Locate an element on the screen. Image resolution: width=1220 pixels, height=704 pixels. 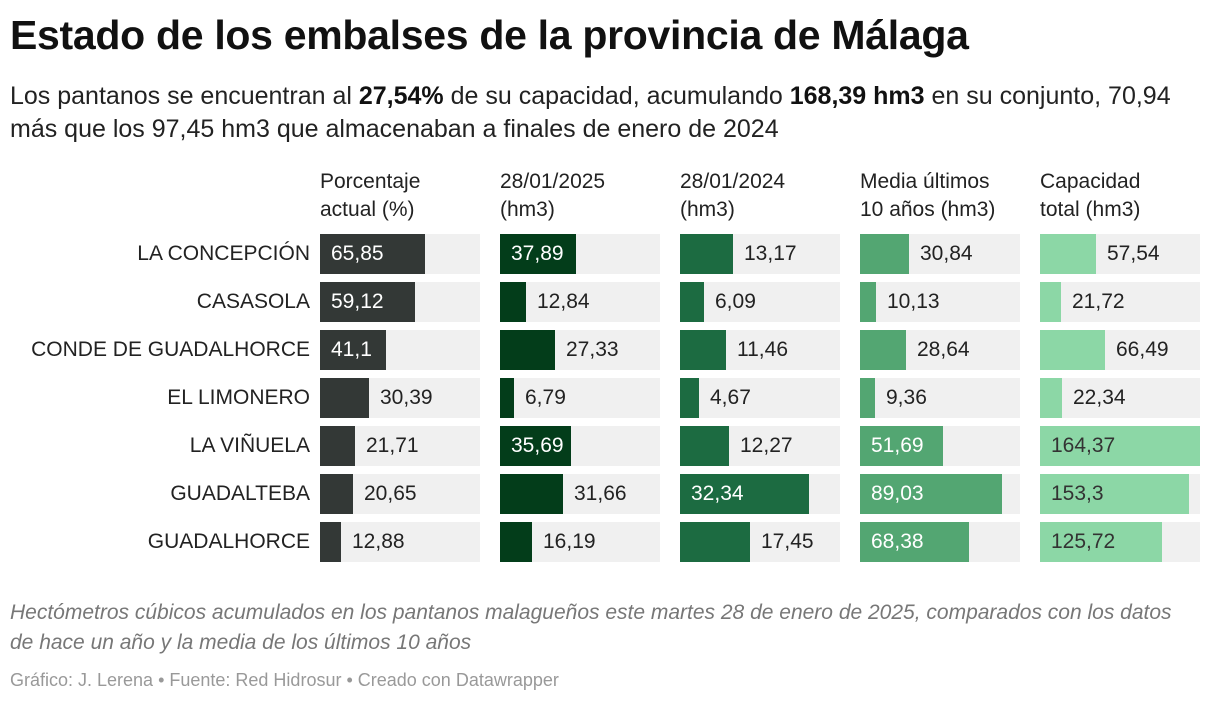
value-label: 31,66 is located at coordinates (600, 493).